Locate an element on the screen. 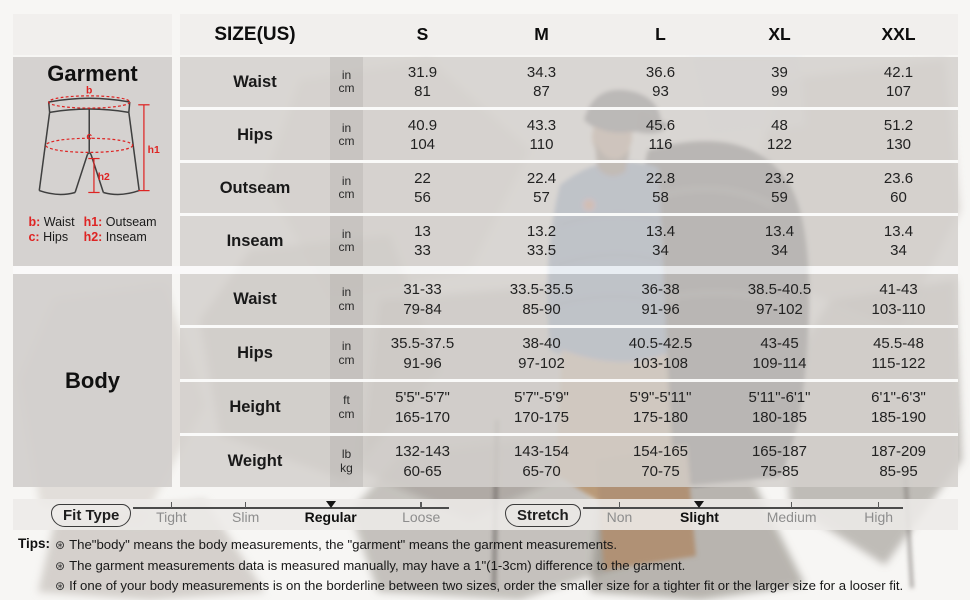  value-secondary: 85-90 is located at coordinates (541, 309).